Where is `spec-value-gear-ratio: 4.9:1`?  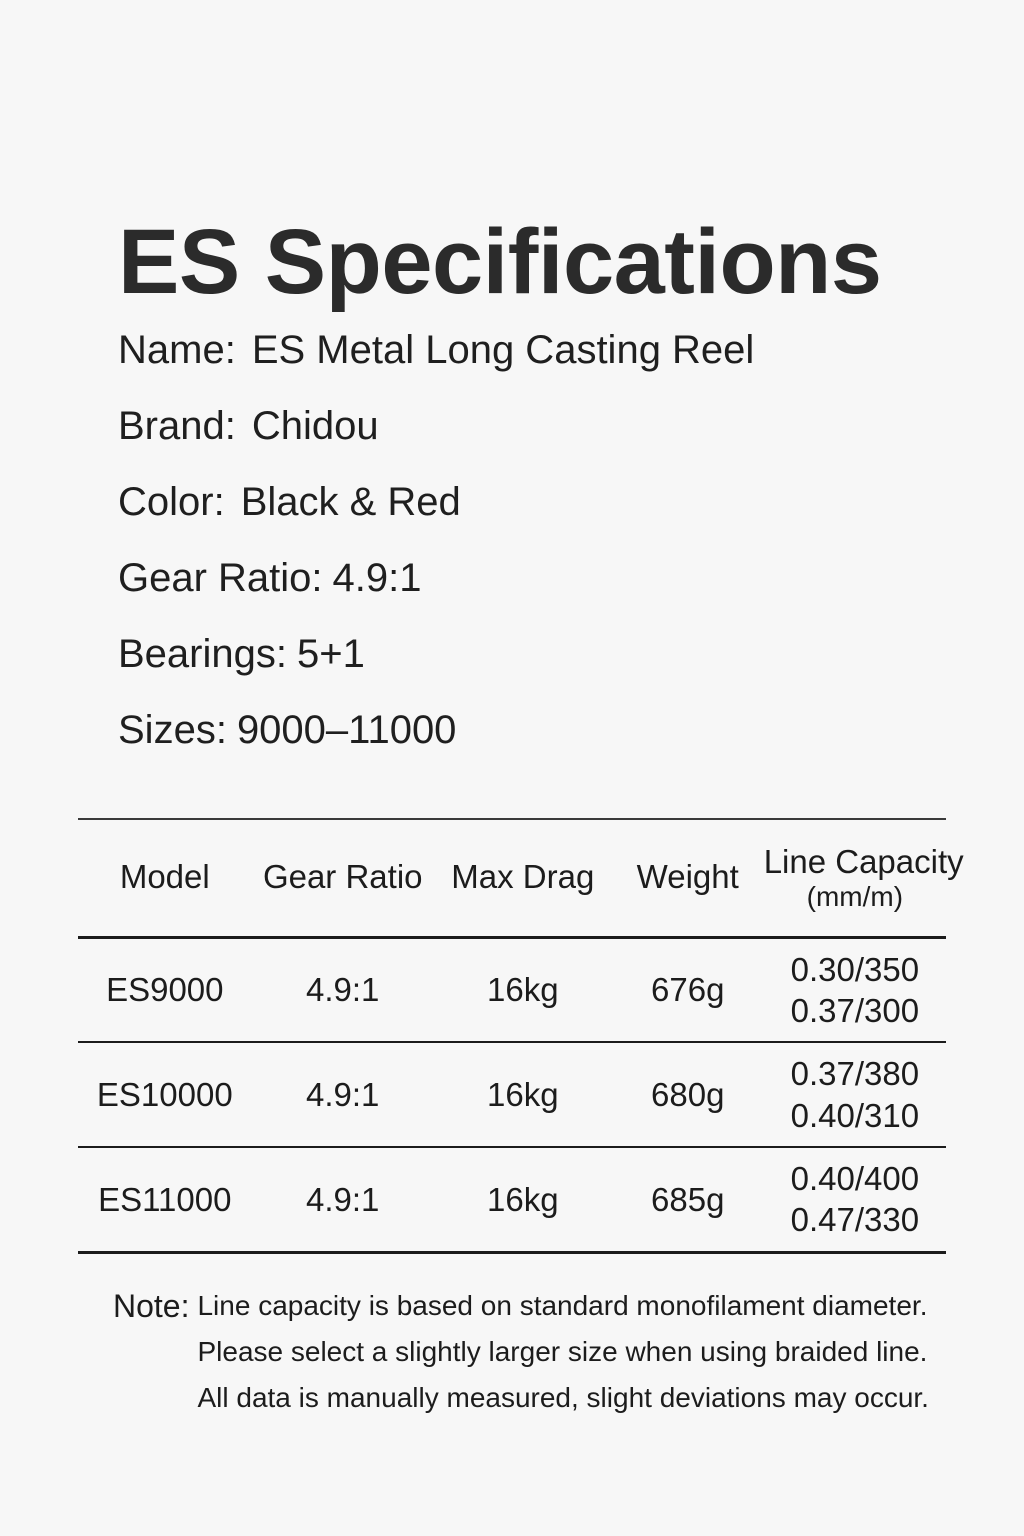 spec-value-gear-ratio: 4.9:1 is located at coordinates (377, 578).